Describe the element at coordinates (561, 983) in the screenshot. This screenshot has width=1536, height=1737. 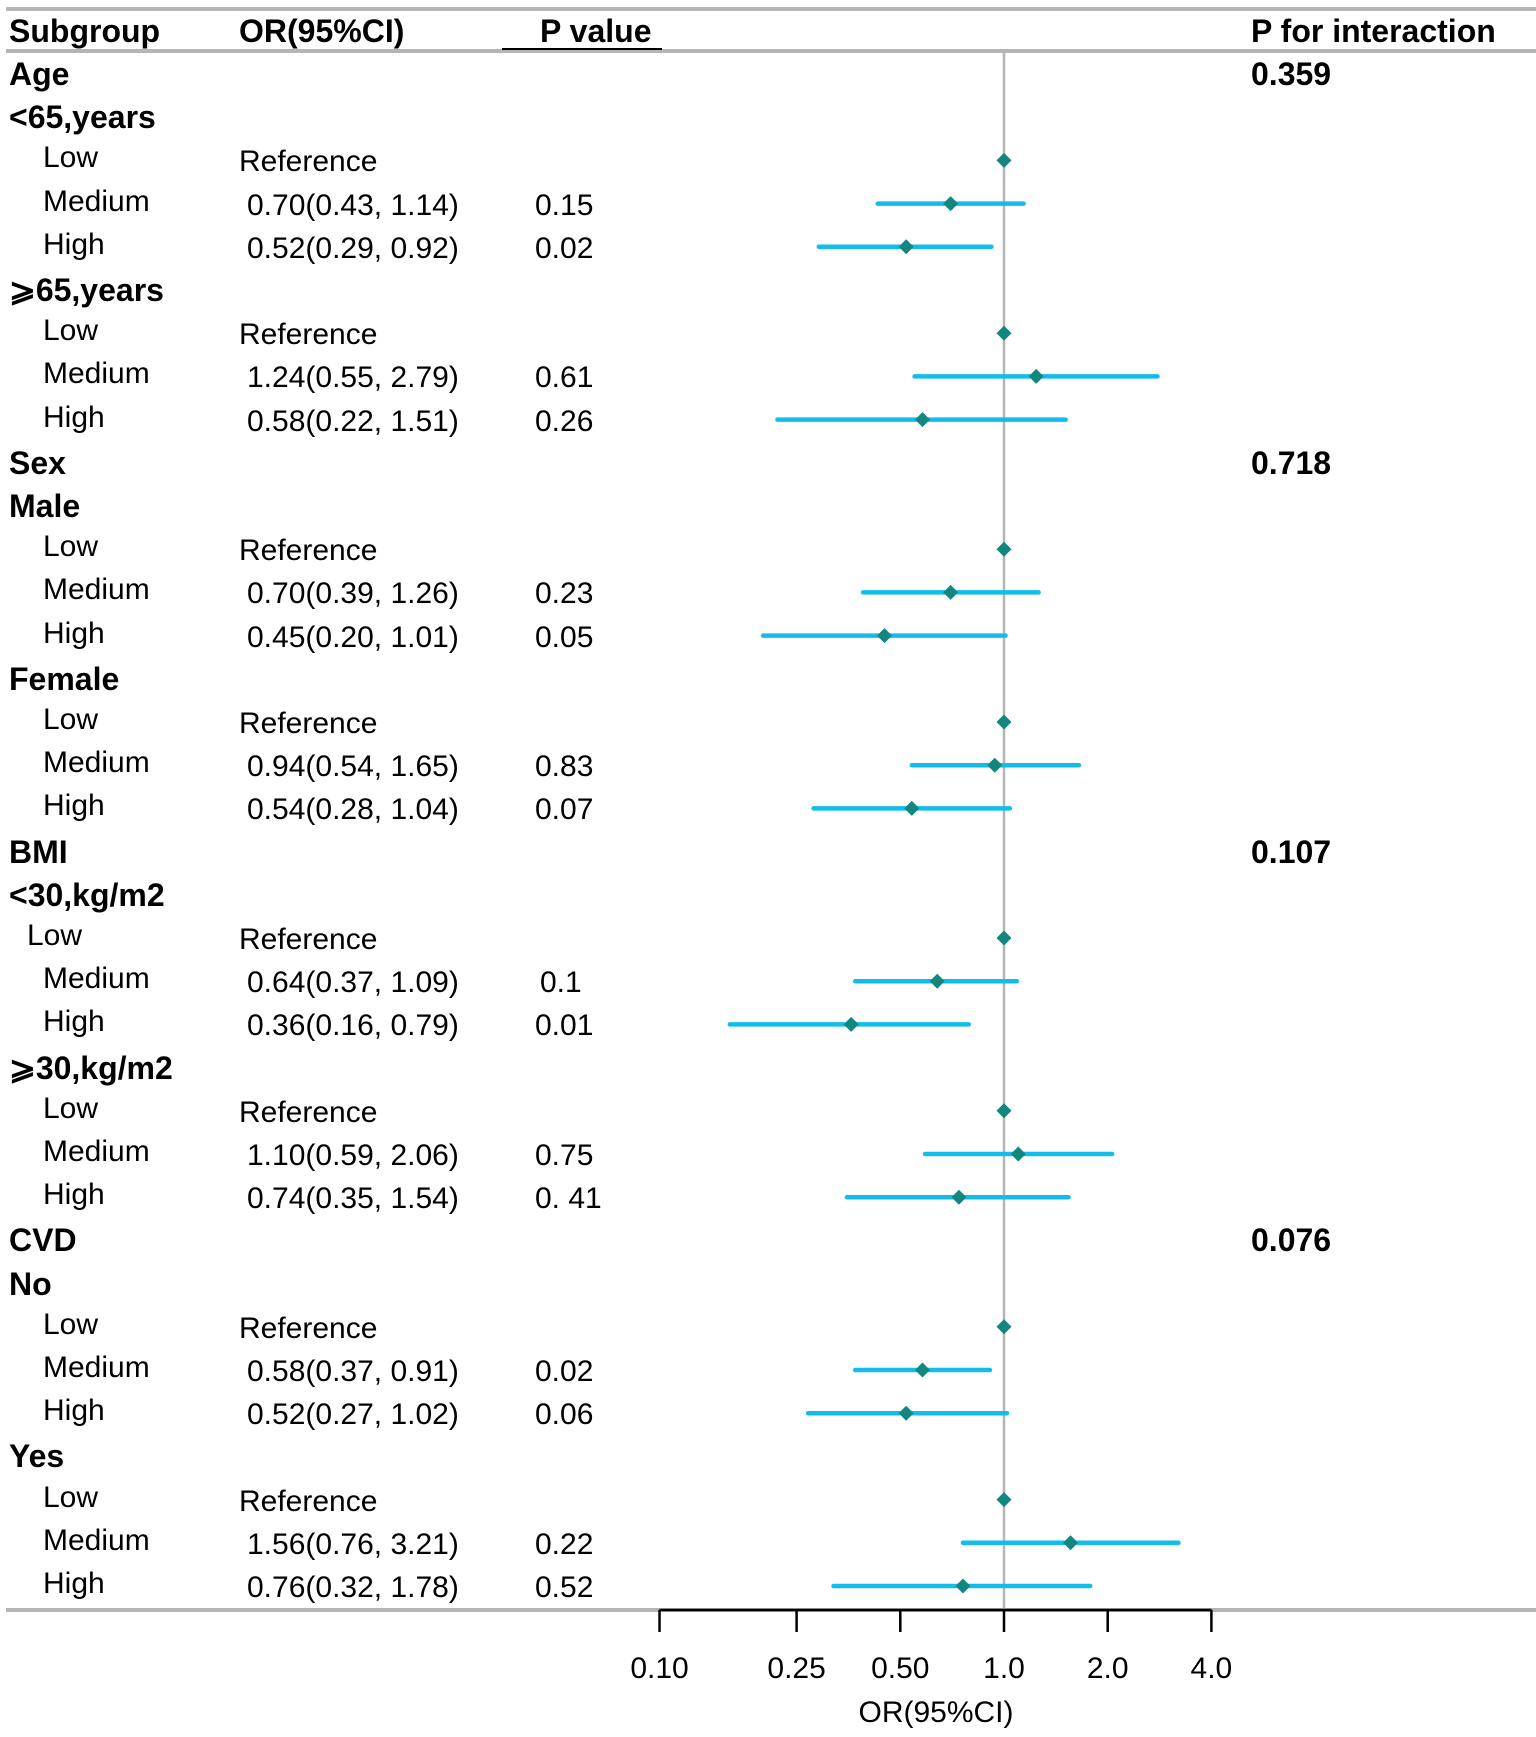
I see `p-value: 0.1` at that location.